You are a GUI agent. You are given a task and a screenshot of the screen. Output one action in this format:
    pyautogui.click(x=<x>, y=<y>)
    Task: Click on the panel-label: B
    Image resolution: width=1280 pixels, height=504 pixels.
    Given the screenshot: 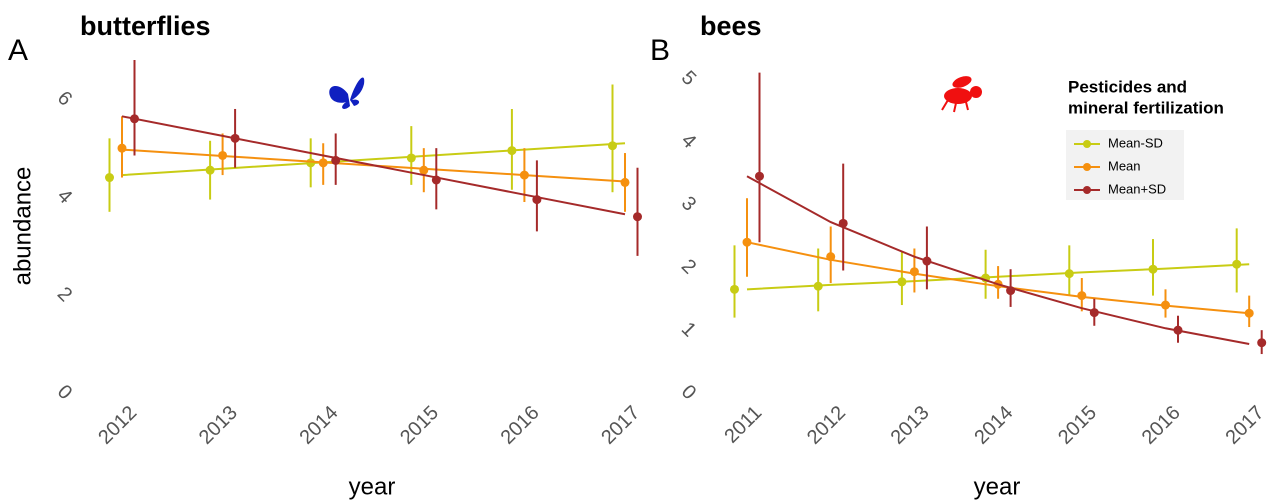 What is the action you would take?
    pyautogui.click(x=660, y=50)
    